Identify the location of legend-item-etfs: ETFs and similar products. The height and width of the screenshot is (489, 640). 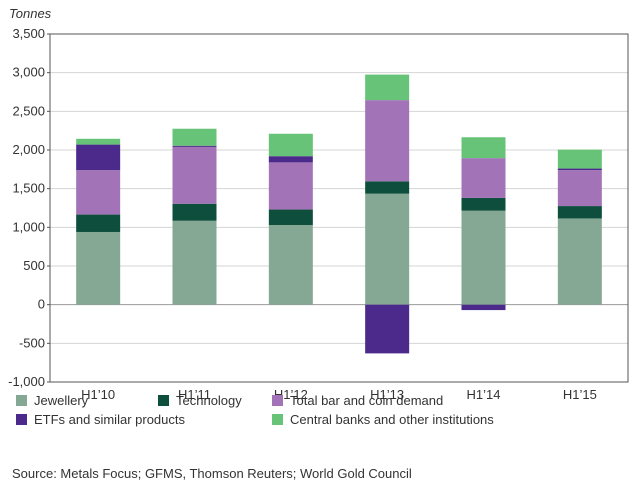
(100, 419).